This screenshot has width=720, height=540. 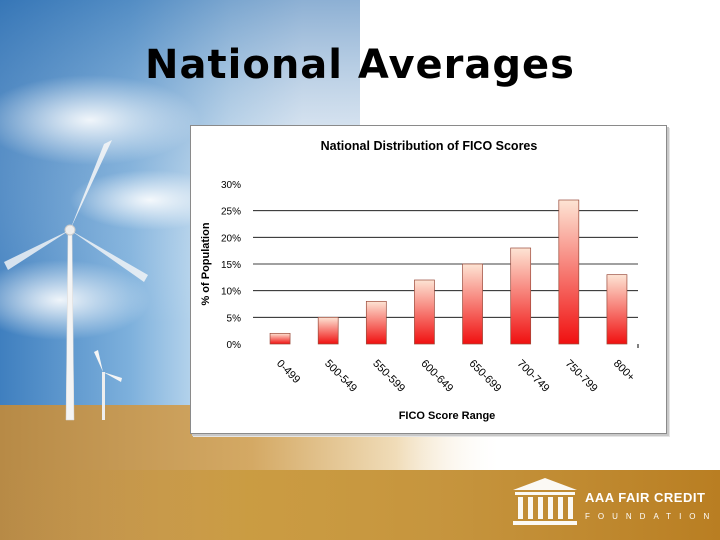 I want to click on chart-title: National Distribution of FICO Scores, so click(x=429, y=146).